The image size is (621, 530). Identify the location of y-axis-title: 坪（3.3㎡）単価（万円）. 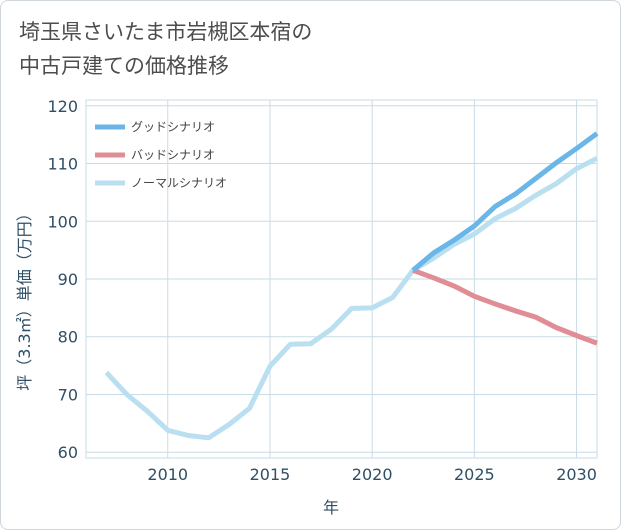
(24, 297).